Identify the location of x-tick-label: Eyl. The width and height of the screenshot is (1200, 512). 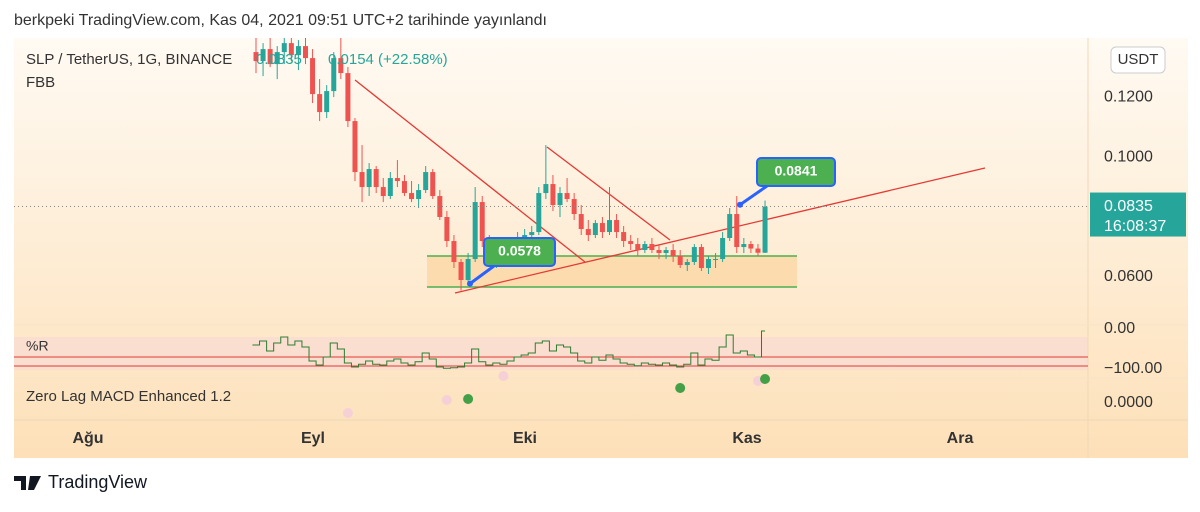
(313, 438).